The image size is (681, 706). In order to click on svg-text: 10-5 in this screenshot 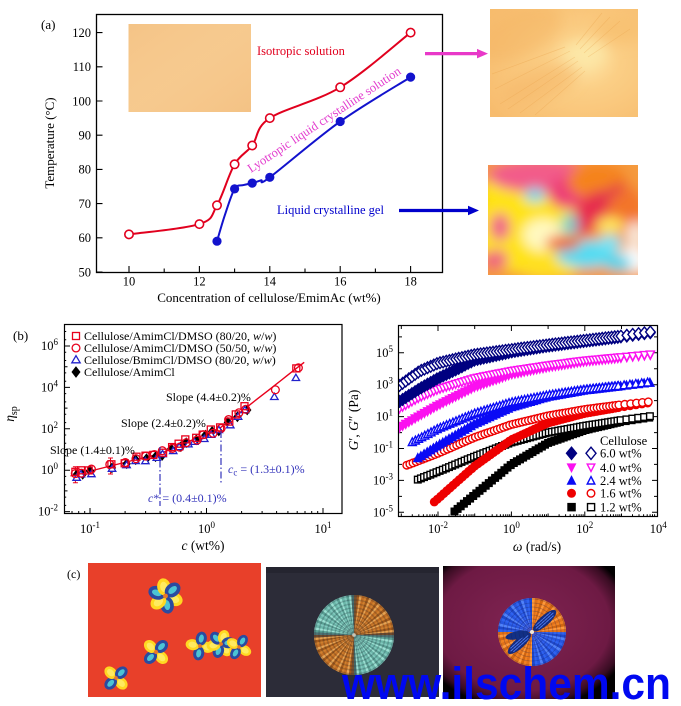, I will do `click(383, 511)`.